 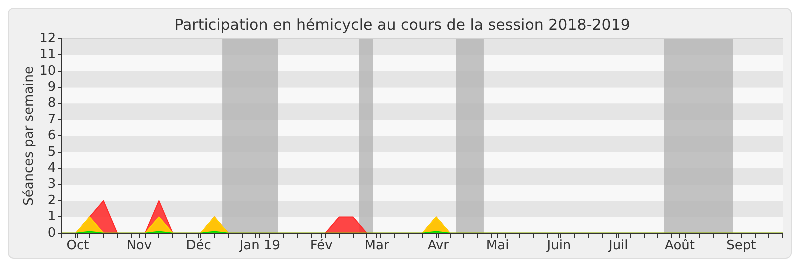 What do you see at coordinates (322, 246) in the screenshot?
I see `x-tick-label: Fév` at bounding box center [322, 246].